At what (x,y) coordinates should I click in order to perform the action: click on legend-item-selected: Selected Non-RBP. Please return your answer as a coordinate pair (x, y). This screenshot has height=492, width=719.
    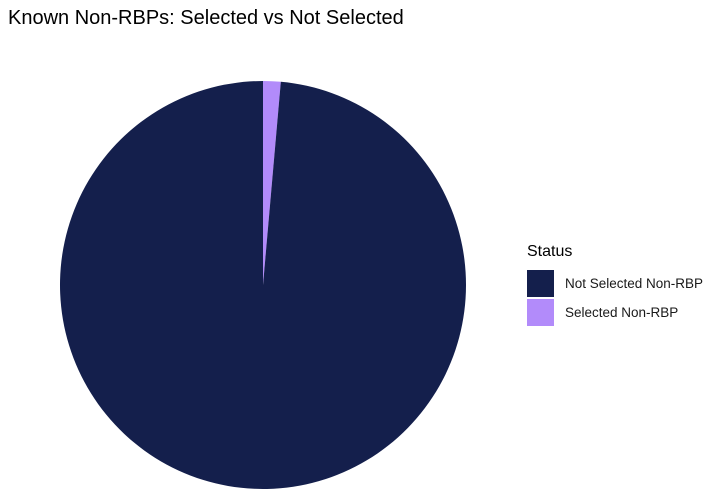
    Looking at the image, I should click on (615, 312).